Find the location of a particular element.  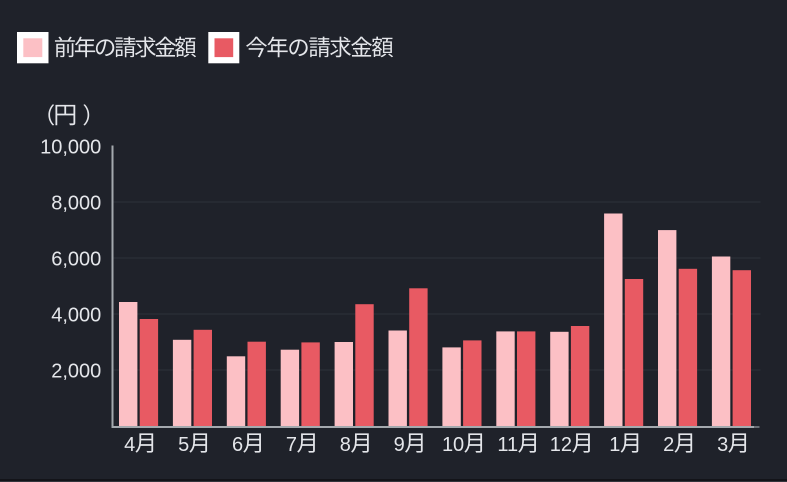

svg-text: 10,000 is located at coordinates (70, 147).